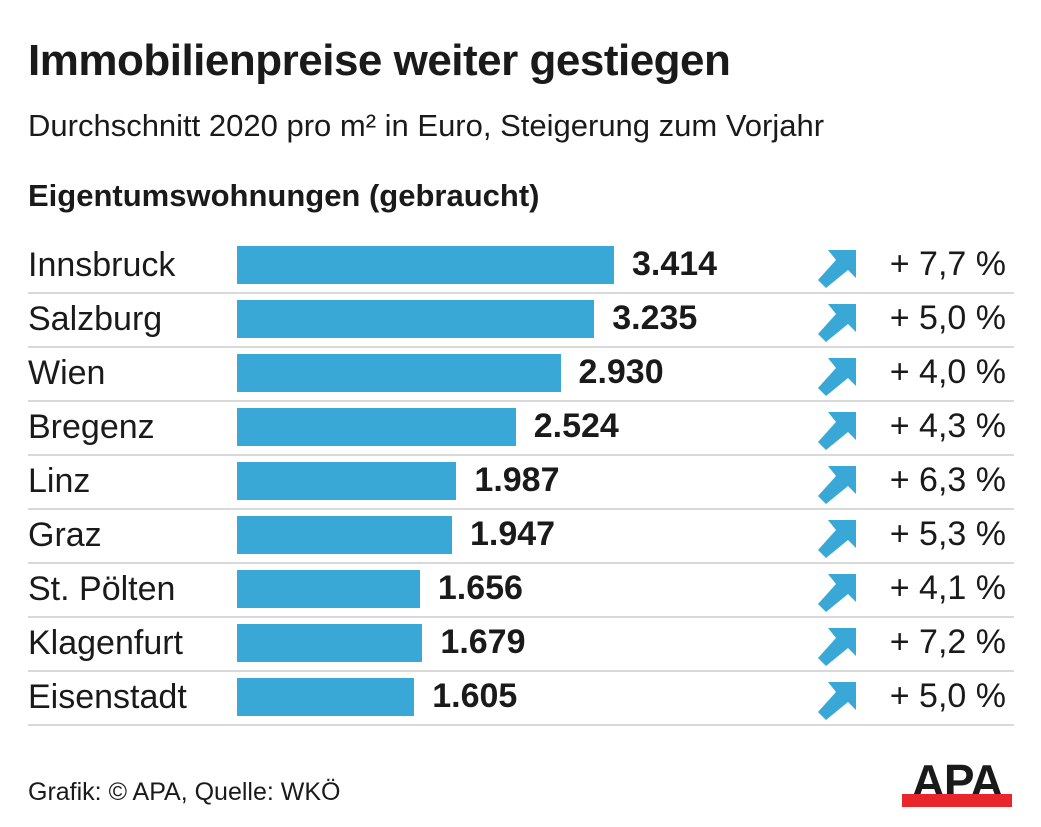 Image resolution: width=1041 pixels, height=827 pixels. Describe the element at coordinates (947, 534) in the screenshot. I see `change-label: + 5,3 %` at that location.